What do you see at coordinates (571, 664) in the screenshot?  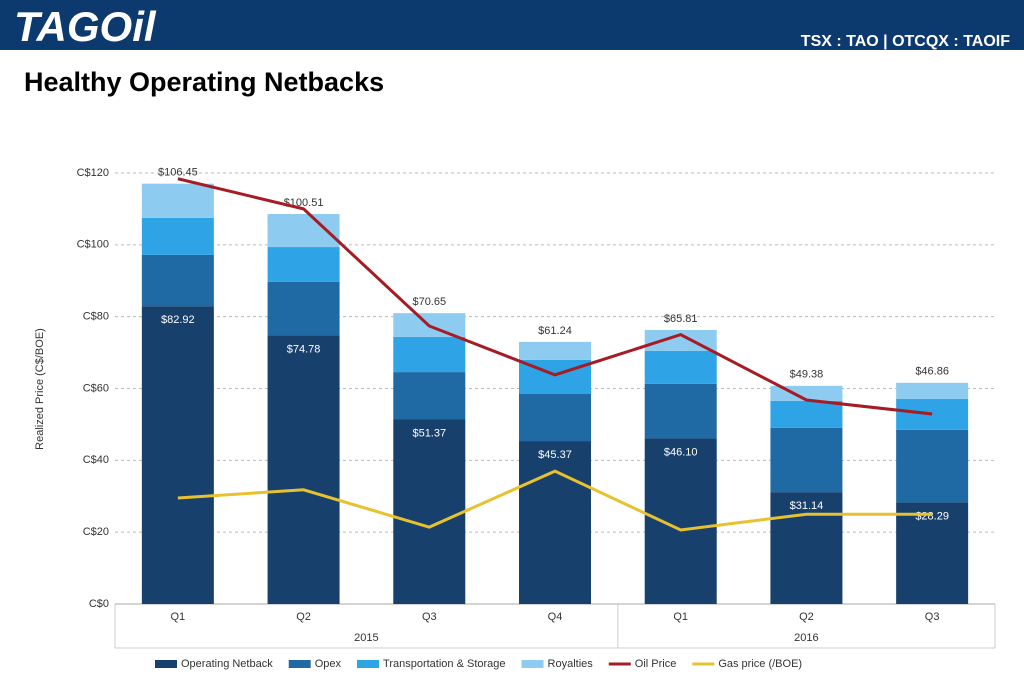 I see `legend-label: Royalties` at bounding box center [571, 664].